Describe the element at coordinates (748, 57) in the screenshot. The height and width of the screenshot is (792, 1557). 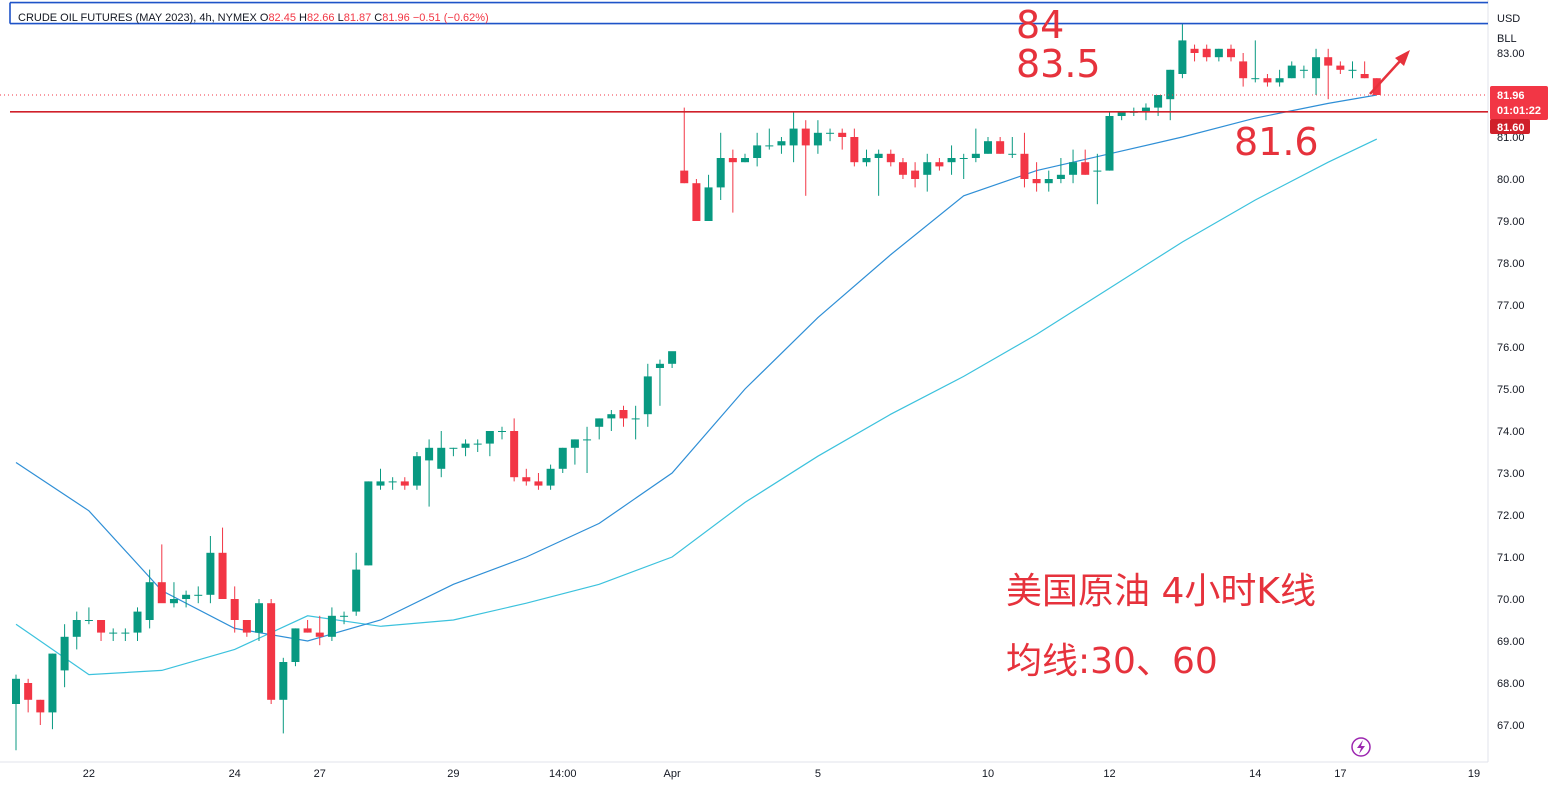
I see `horizontal-lines` at that location.